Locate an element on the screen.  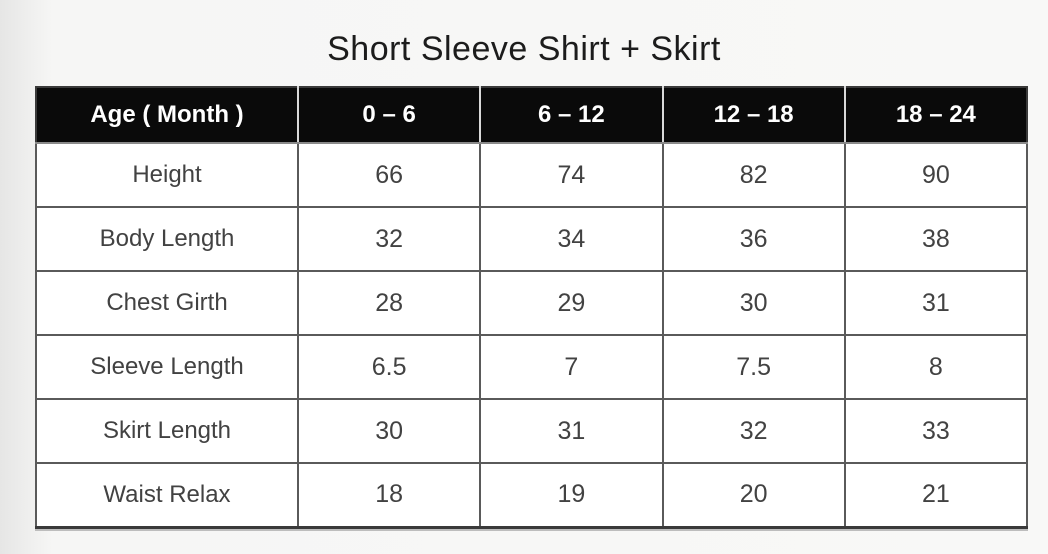
cell-value: 7 is located at coordinates (571, 367).